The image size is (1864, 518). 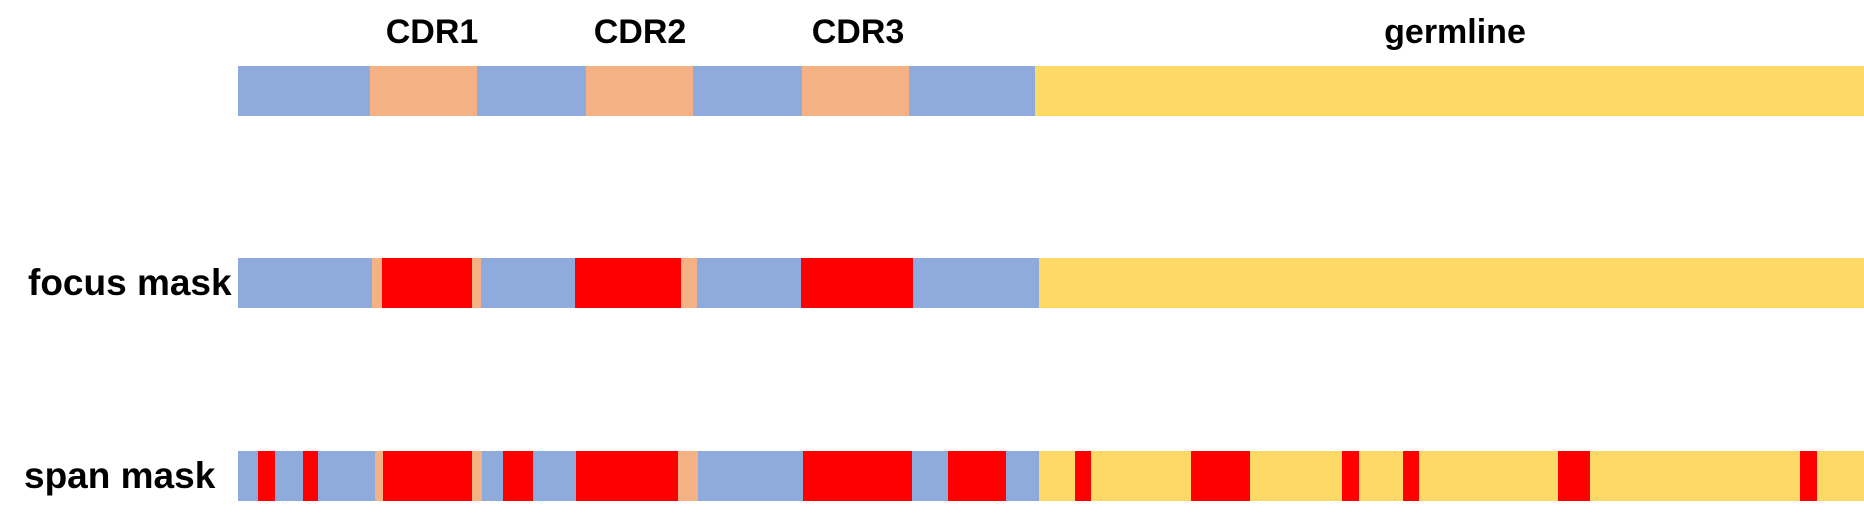 What do you see at coordinates (432, 32) in the screenshot?
I see `cdr1-label: CDR1` at bounding box center [432, 32].